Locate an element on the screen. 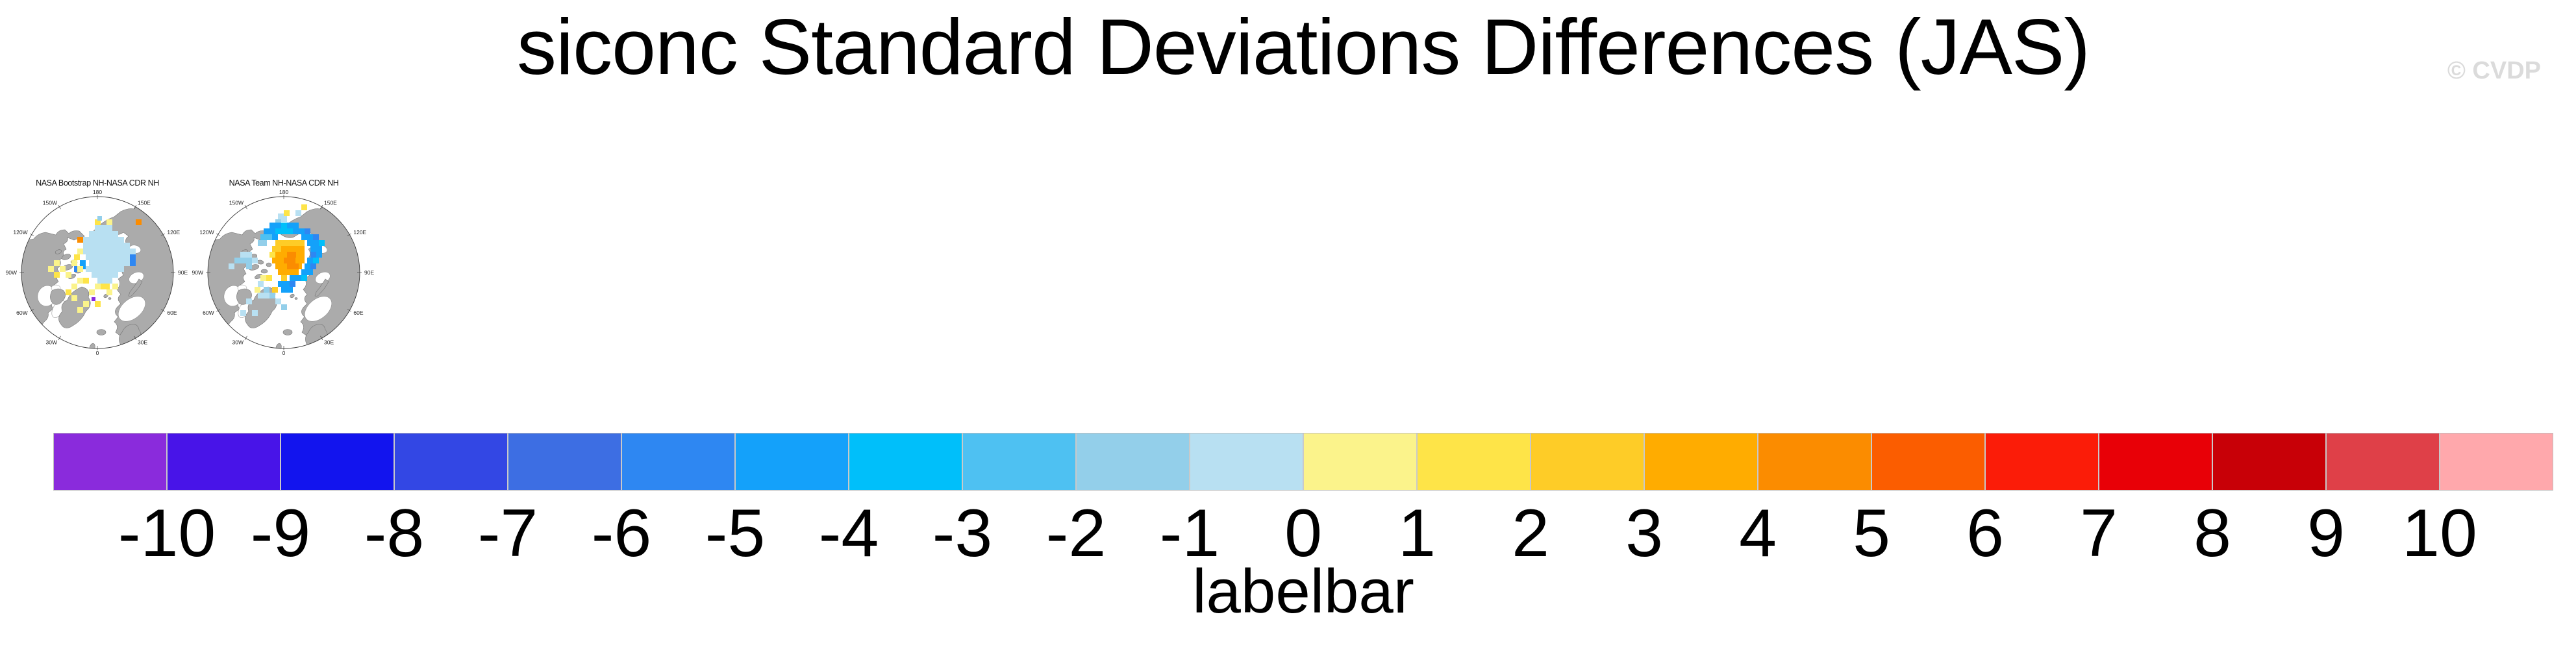 The image size is (2576, 645). colorbar-tick-label: 9 is located at coordinates (2326, 533).